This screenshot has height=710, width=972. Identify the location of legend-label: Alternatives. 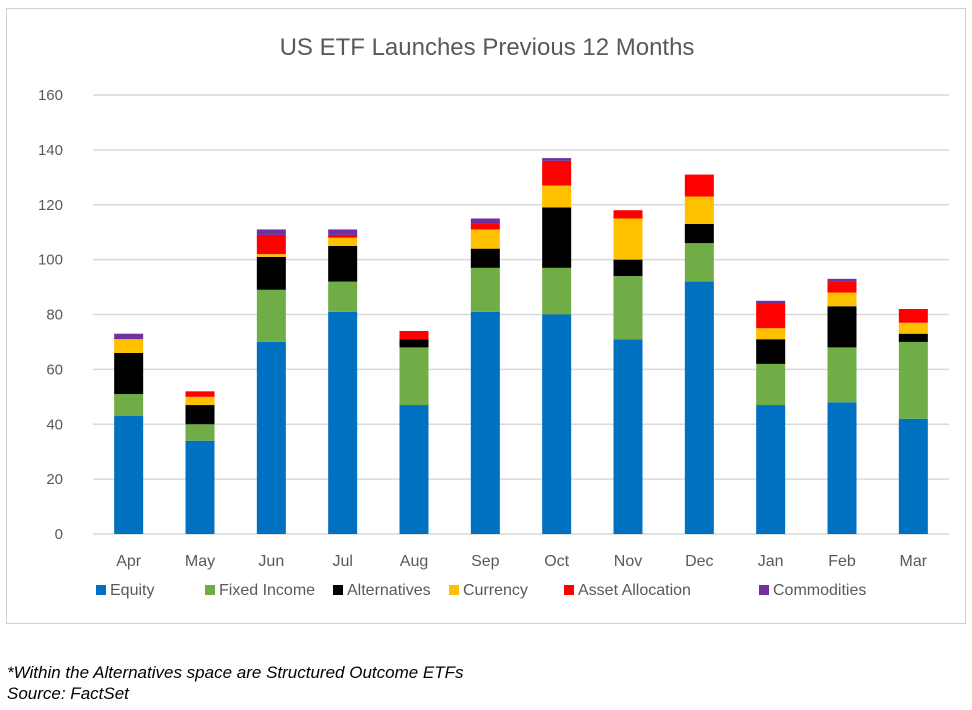
(389, 590).